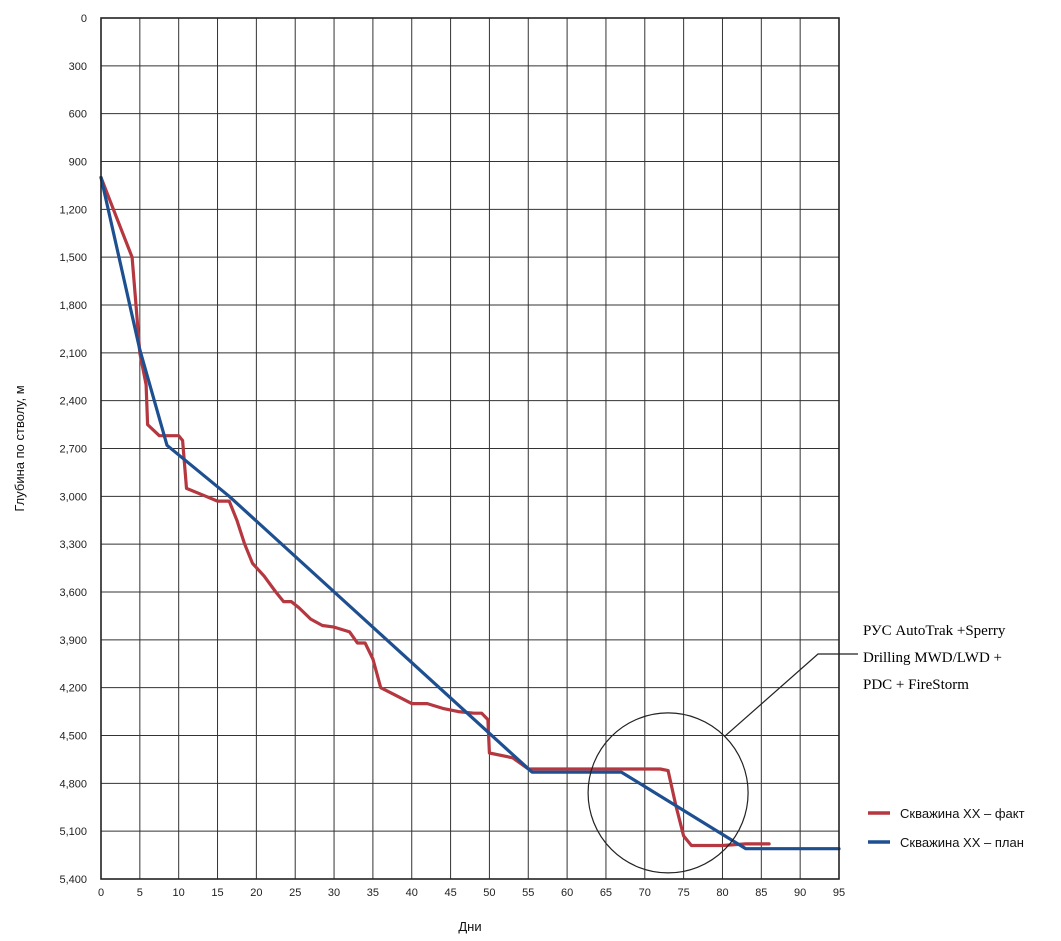 The height and width of the screenshot is (941, 1061). Describe the element at coordinates (78, 163) in the screenshot. I see `y-tick-label-3: 900` at that location.